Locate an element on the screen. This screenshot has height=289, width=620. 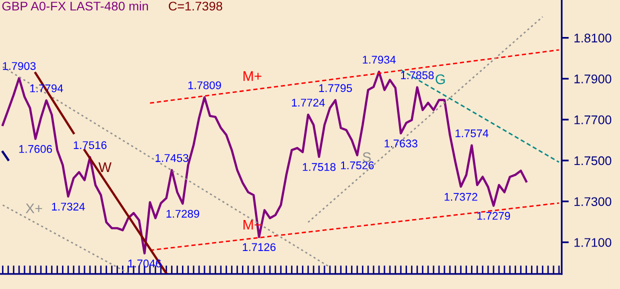
data-label: 1.7903 is located at coordinates (19, 66).